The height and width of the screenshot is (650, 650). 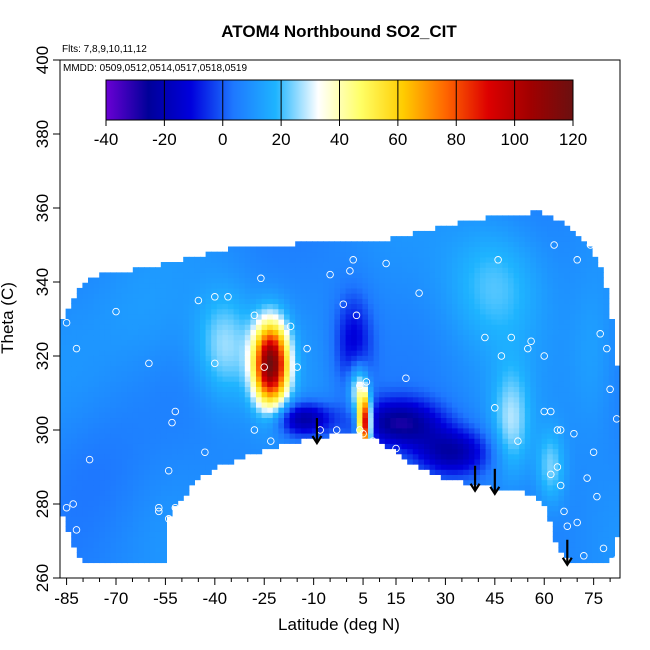 I want to click on flights-note: Flts: 7,8,9,10,11,12, so click(x=104, y=49).